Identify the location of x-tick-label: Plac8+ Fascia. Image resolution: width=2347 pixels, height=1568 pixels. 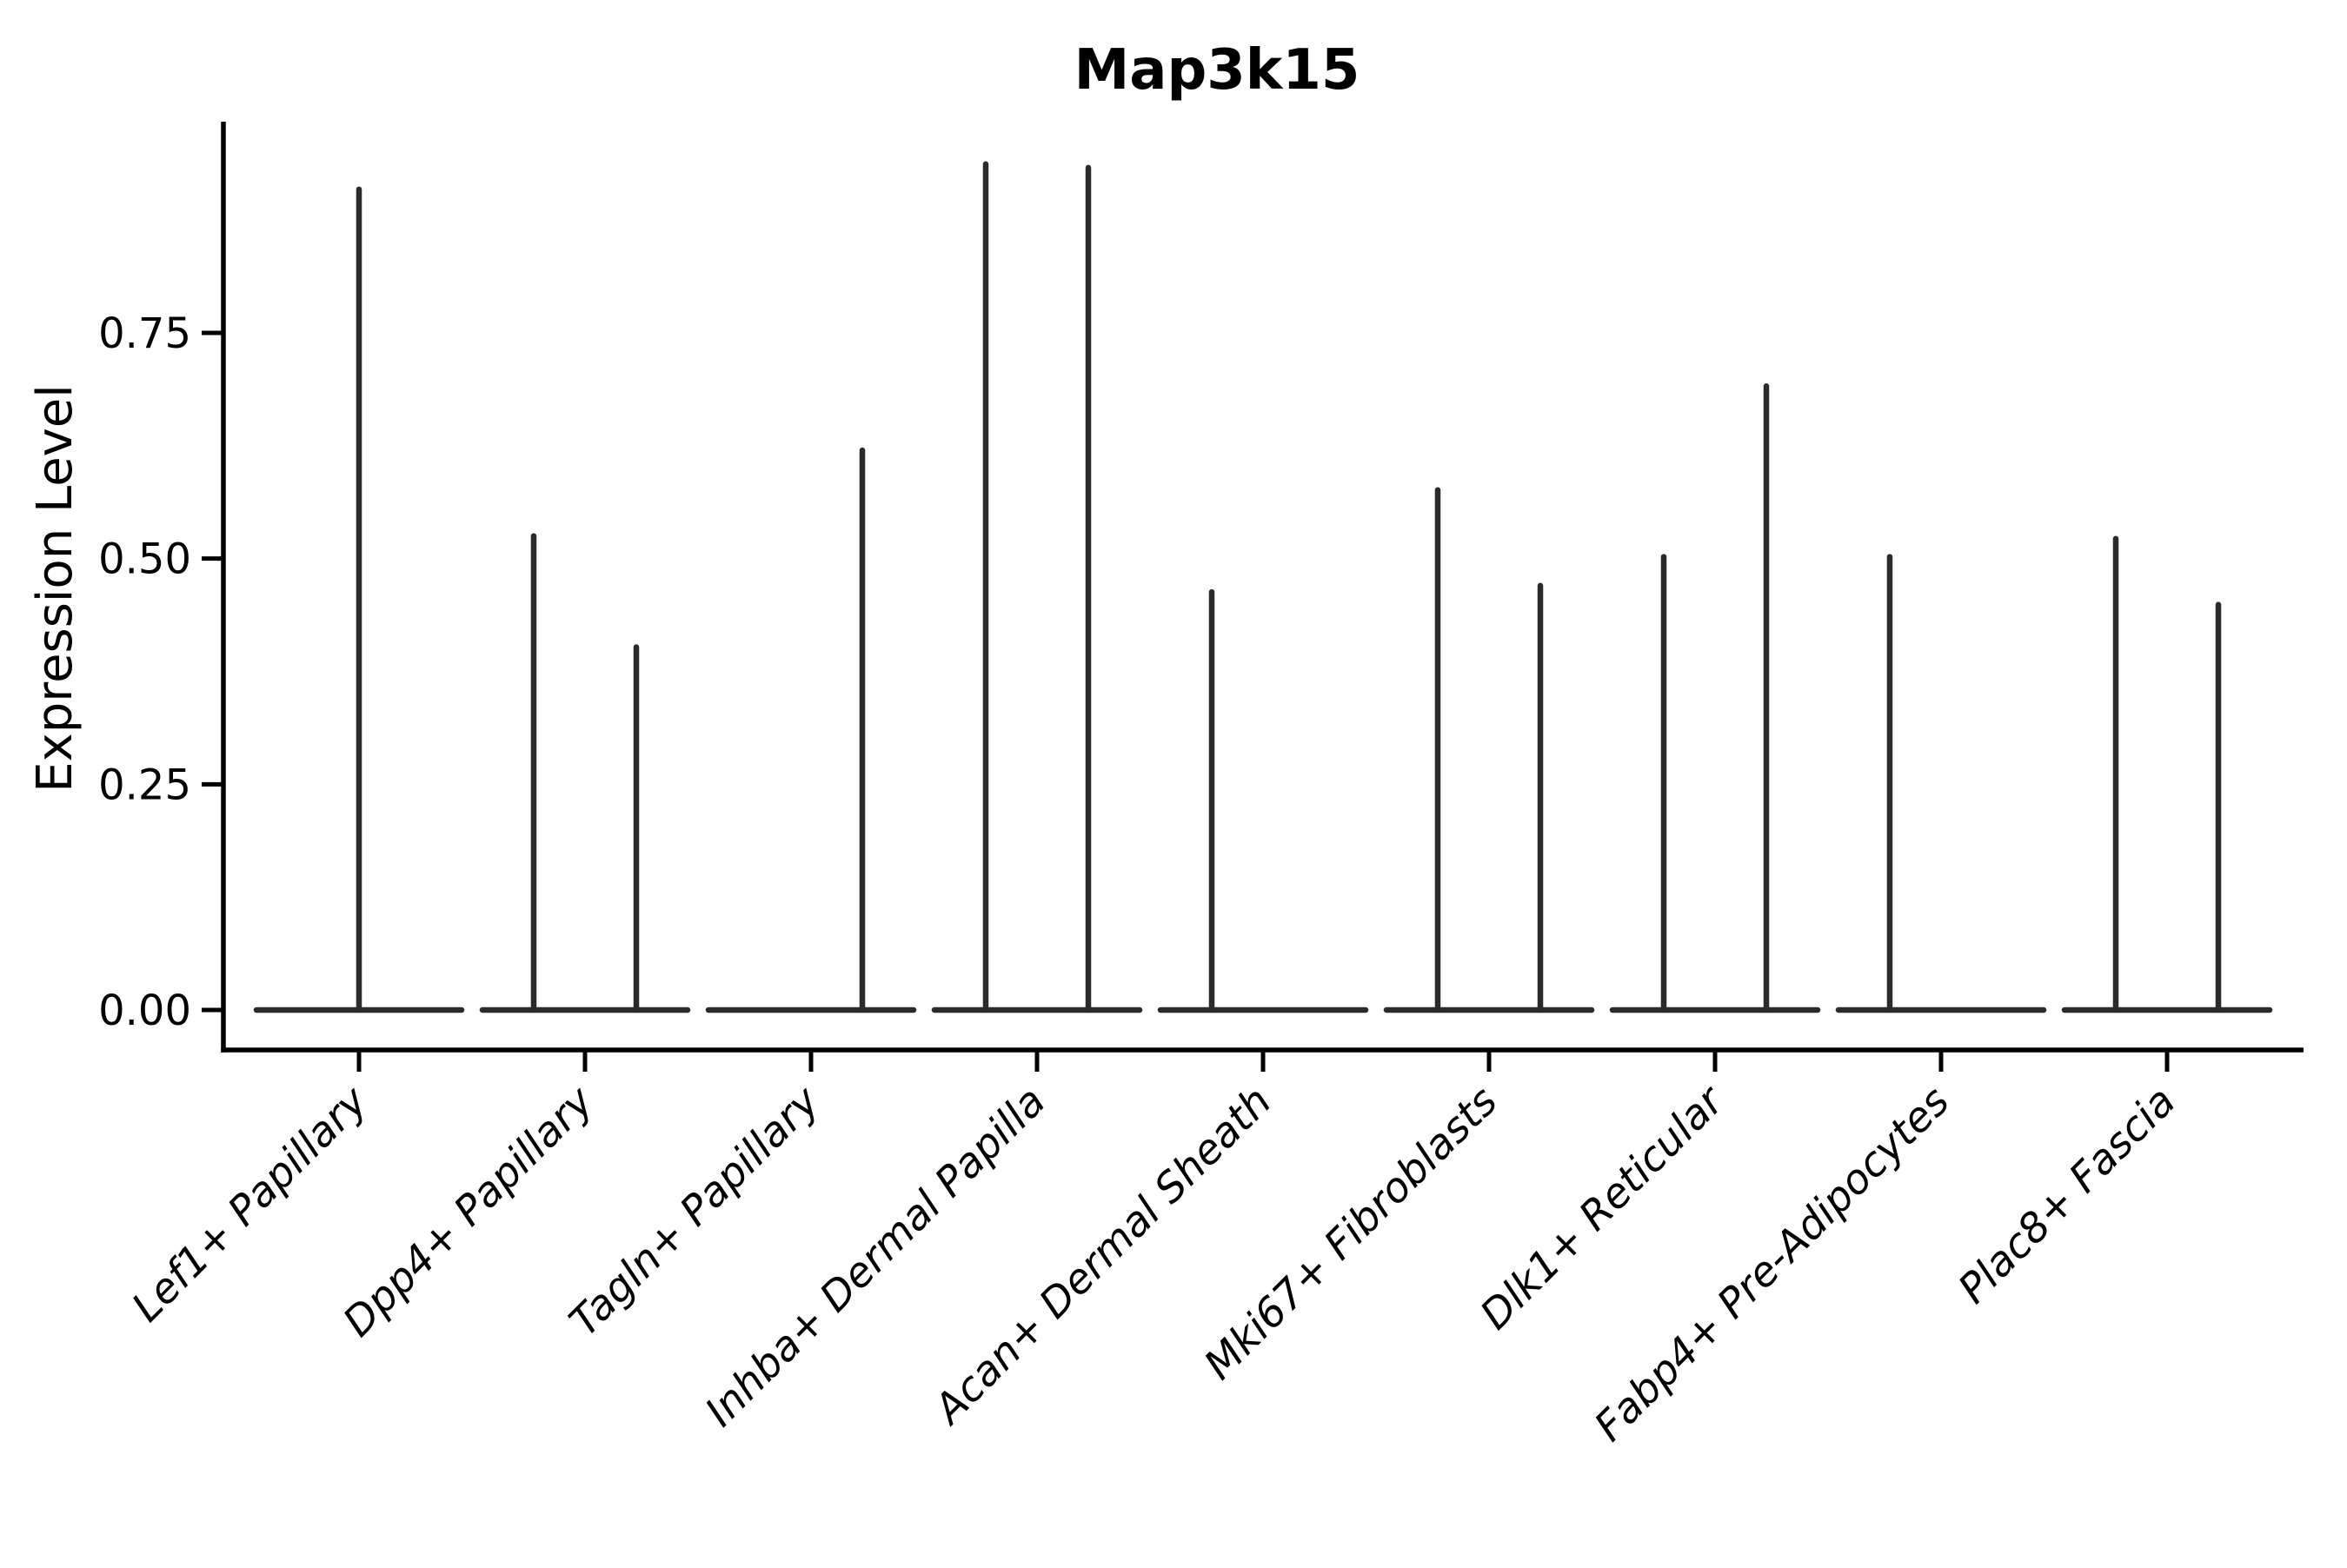
(2067, 1195).